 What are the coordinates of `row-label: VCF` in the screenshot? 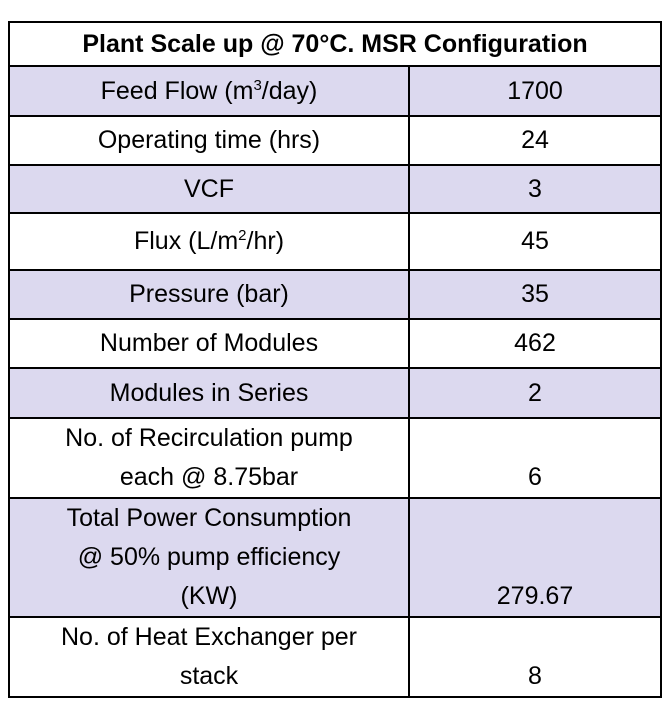 It's located at (209, 189).